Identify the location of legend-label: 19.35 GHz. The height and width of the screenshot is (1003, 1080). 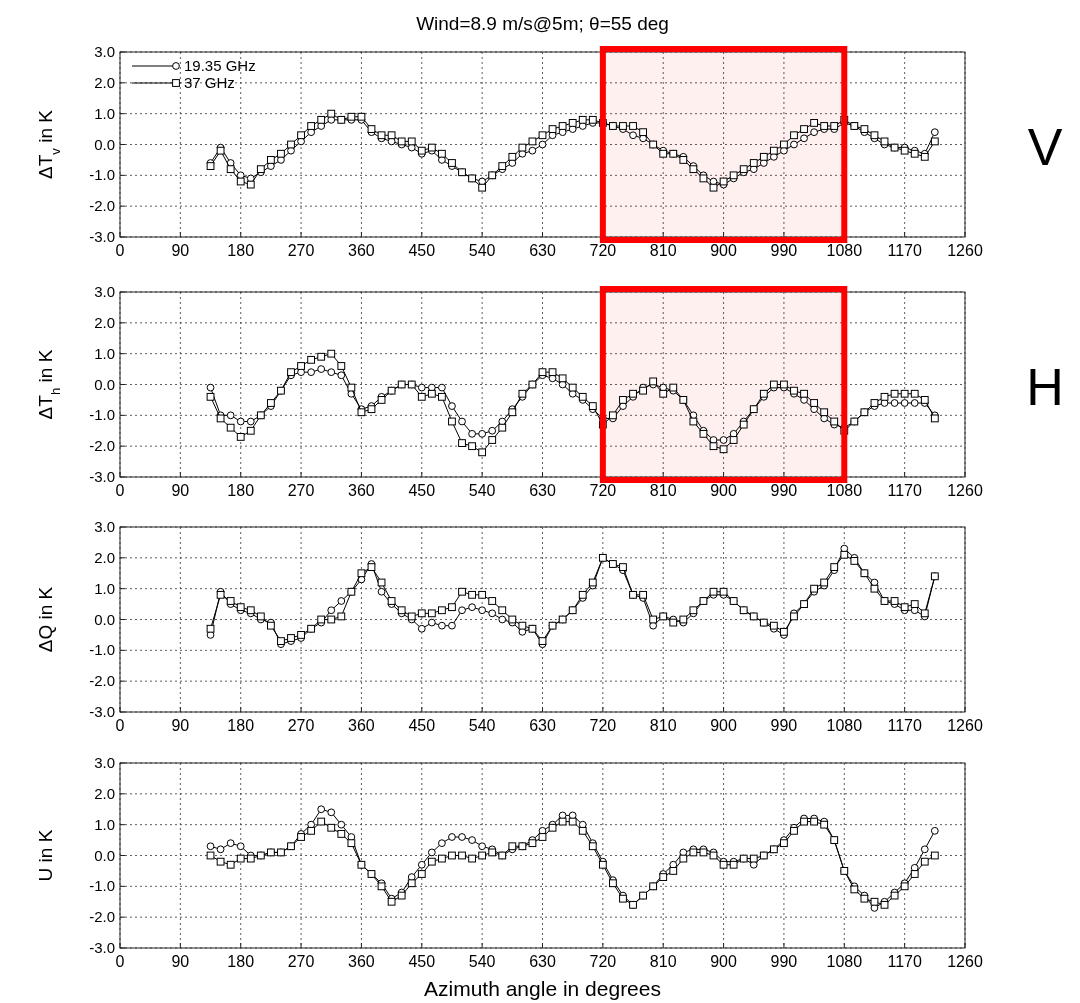
(220, 65).